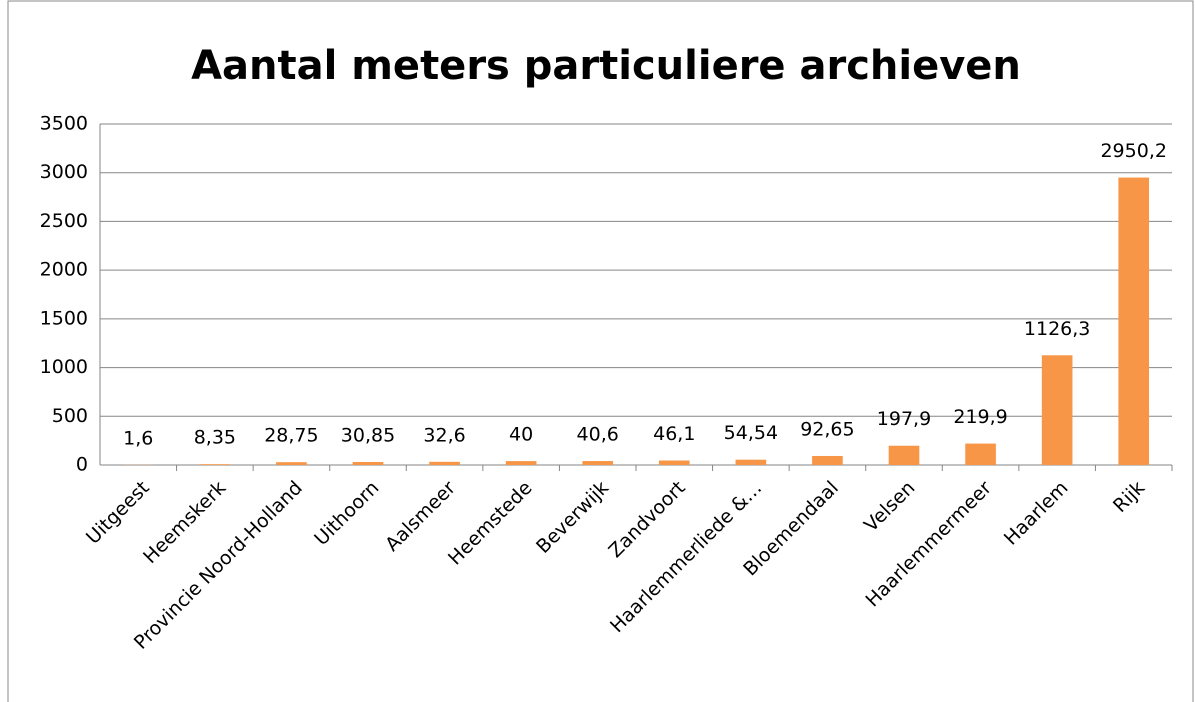  What do you see at coordinates (118, 513) in the screenshot?
I see `x-tick-label: Uitgeest` at bounding box center [118, 513].